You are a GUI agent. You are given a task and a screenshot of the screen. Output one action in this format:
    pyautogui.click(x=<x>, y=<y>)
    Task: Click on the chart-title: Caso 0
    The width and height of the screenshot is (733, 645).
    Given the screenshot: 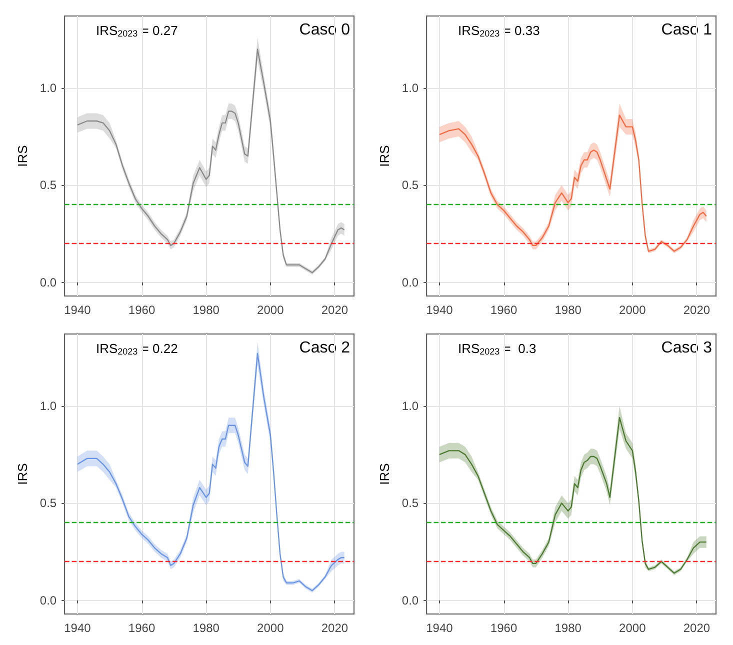 What is the action you would take?
    pyautogui.click(x=324, y=30)
    